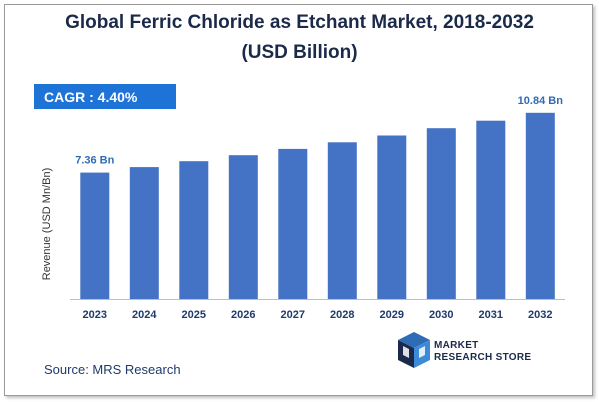 The width and height of the screenshot is (599, 402). I want to click on chart-subtitle: (USD Billion), so click(299, 52).